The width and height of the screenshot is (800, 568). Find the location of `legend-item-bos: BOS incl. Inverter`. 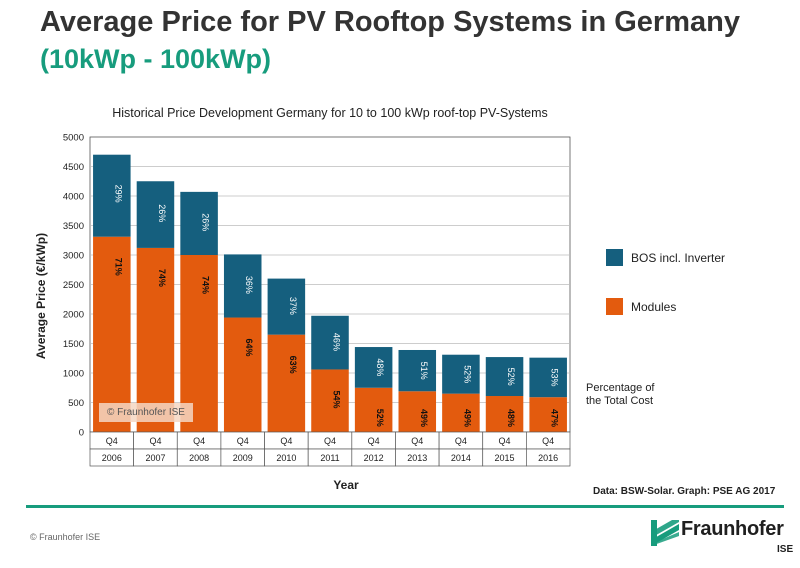

legend-item-bos: BOS incl. Inverter is located at coordinates (665, 257).